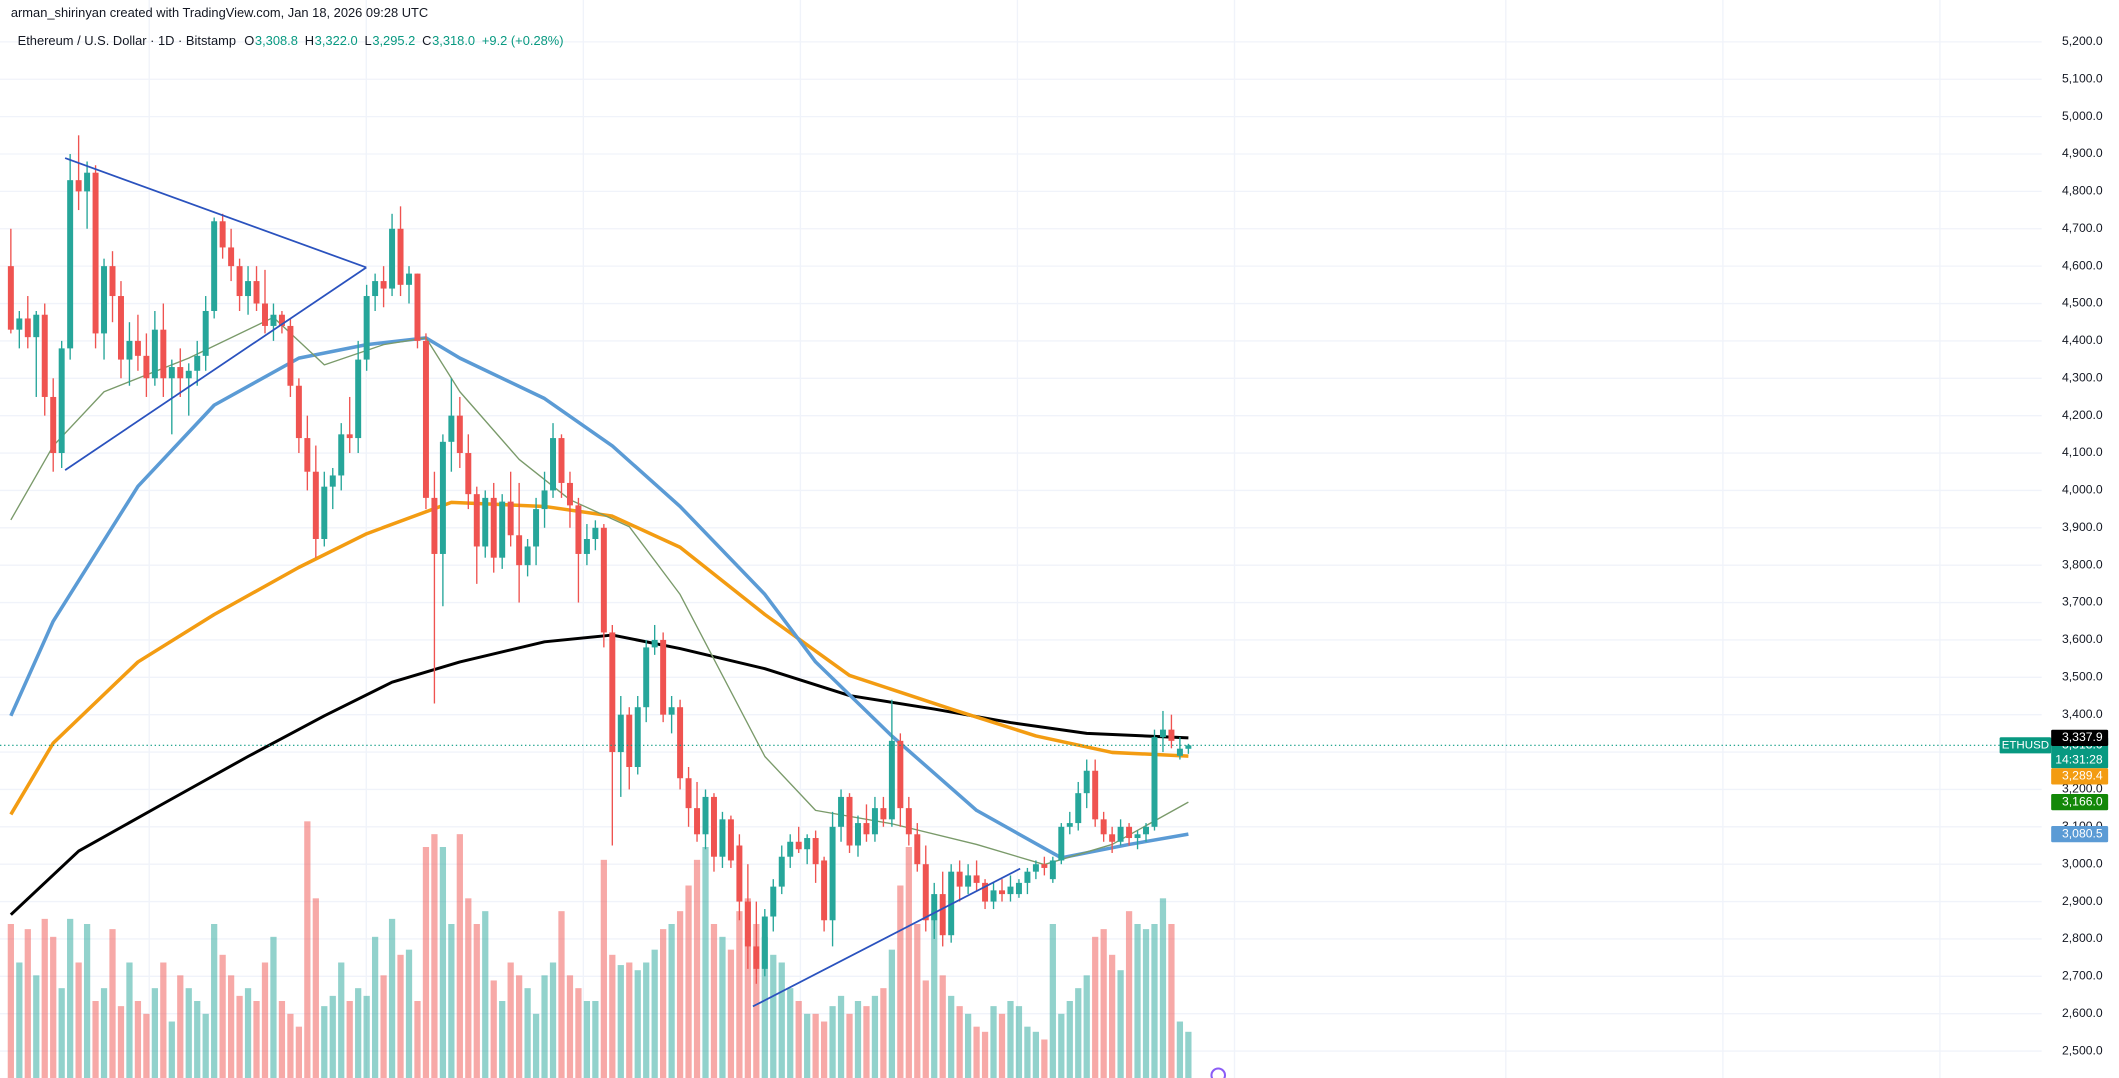 Image resolution: width=2119 pixels, height=1078 pixels. I want to click on y-tick-label: 3,900.0, so click(2082, 527).